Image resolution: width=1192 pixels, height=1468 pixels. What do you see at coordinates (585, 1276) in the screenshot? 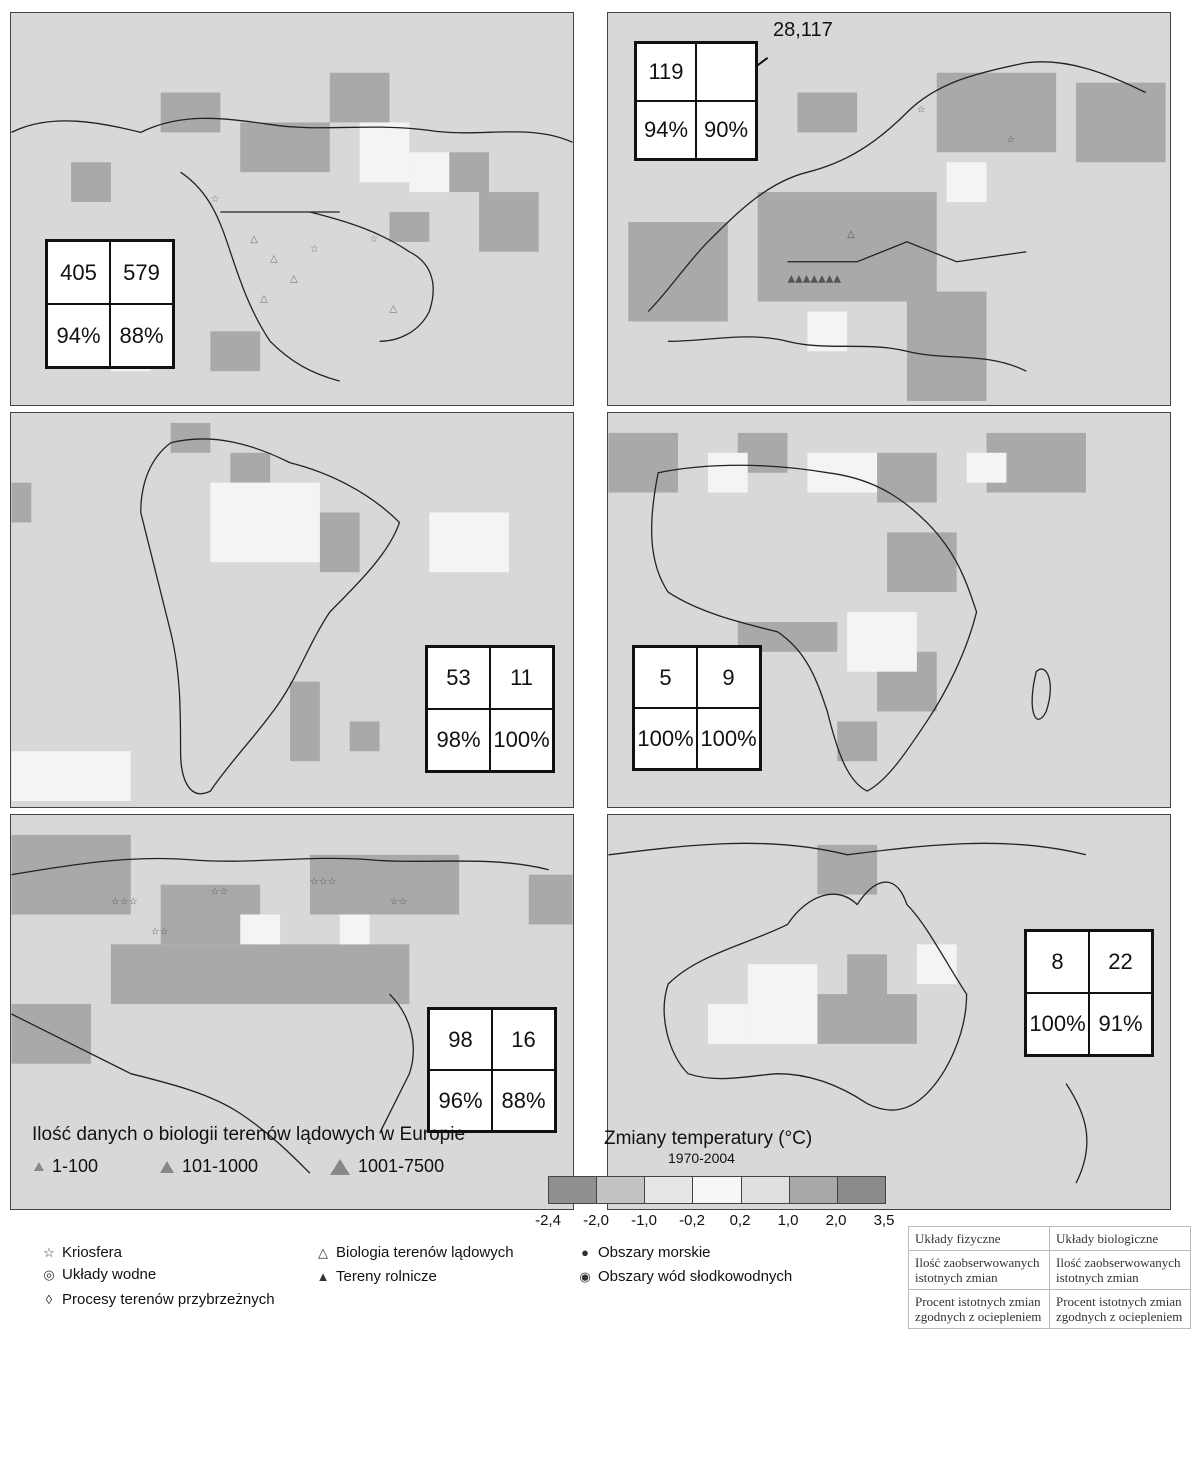
I see `dotted-disc-icon: ◉` at bounding box center [585, 1276].